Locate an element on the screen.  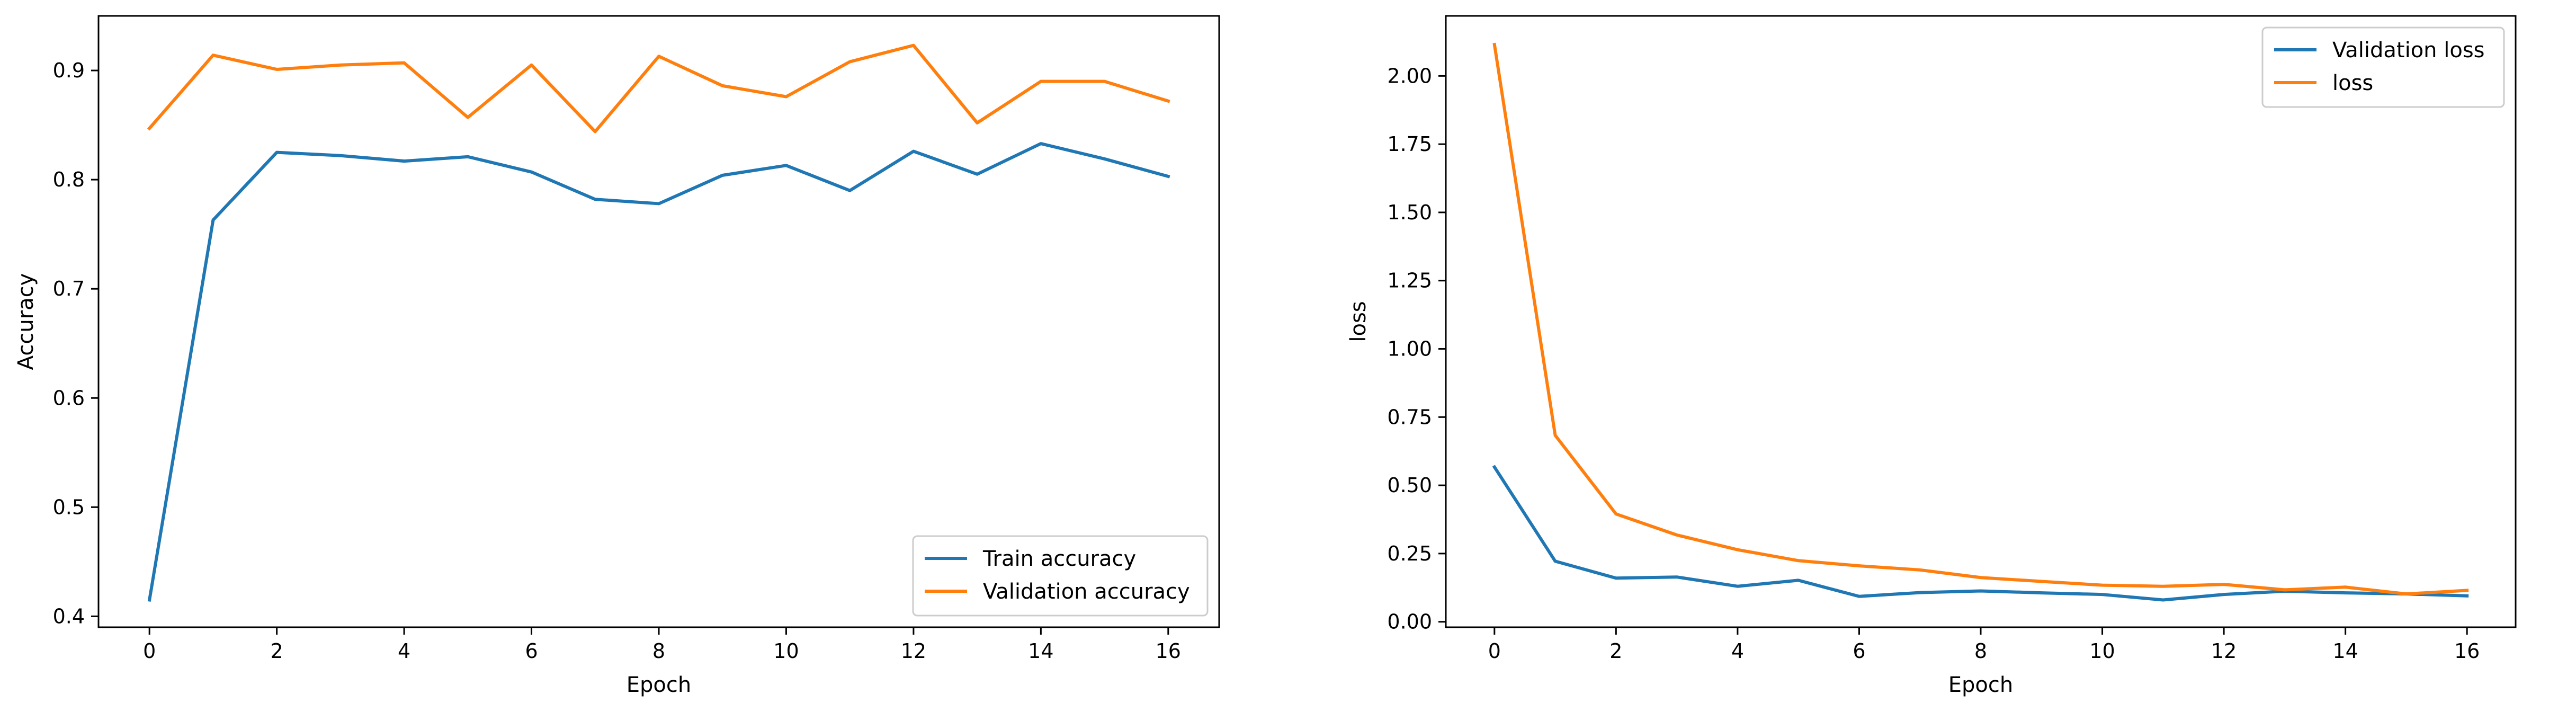
y-axis-label: Accuracy is located at coordinates (26, 321).